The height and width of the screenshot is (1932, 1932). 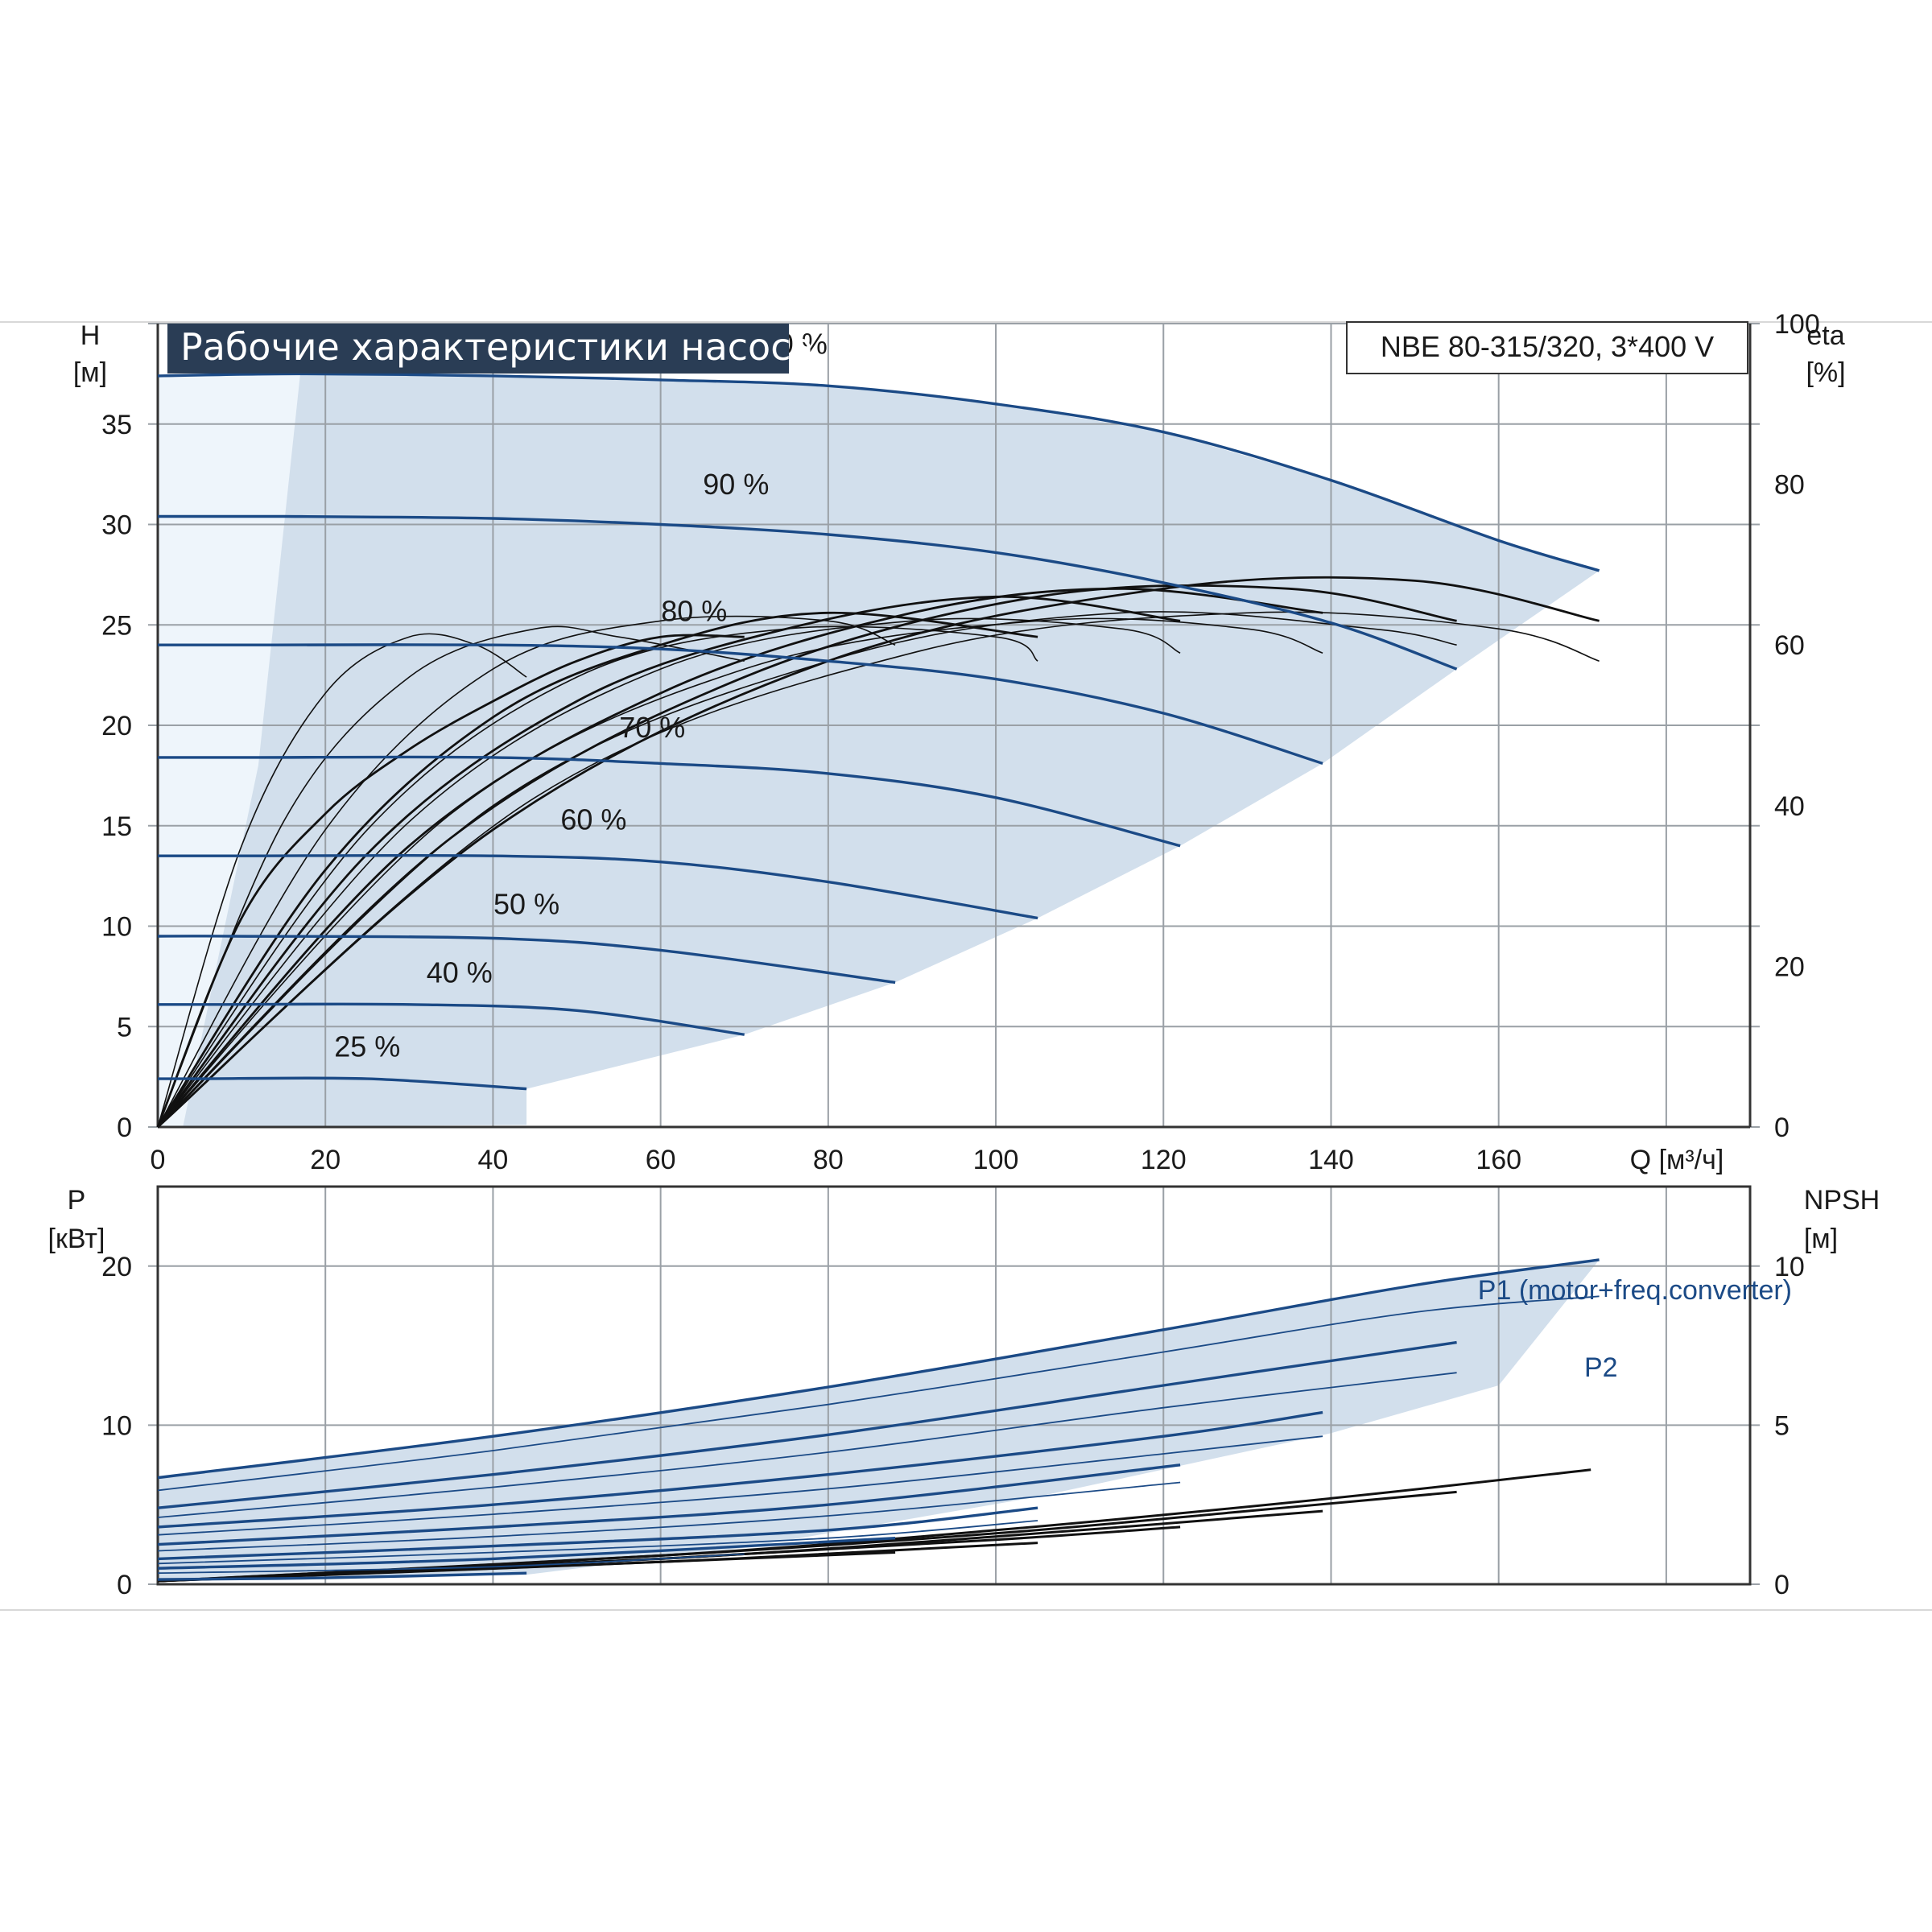 What do you see at coordinates (1789, 485) in the screenshot?
I see `y2-tick-label: 80` at bounding box center [1789, 485].